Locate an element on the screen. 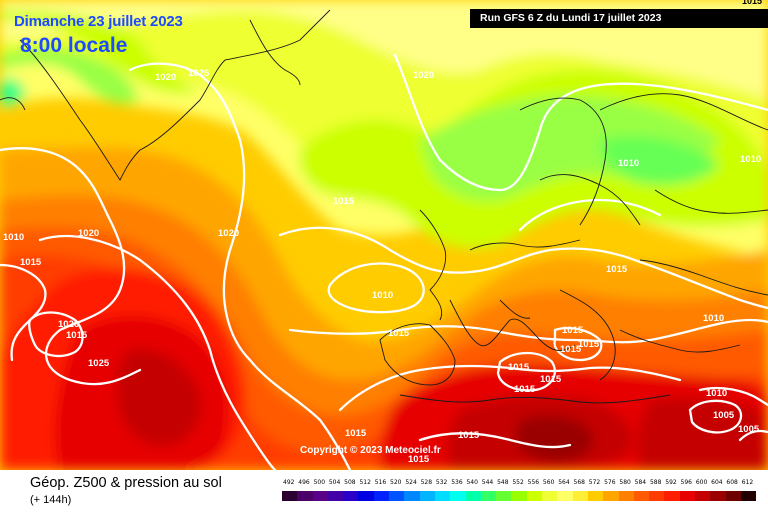  scale-label: 520 is located at coordinates (396, 482).